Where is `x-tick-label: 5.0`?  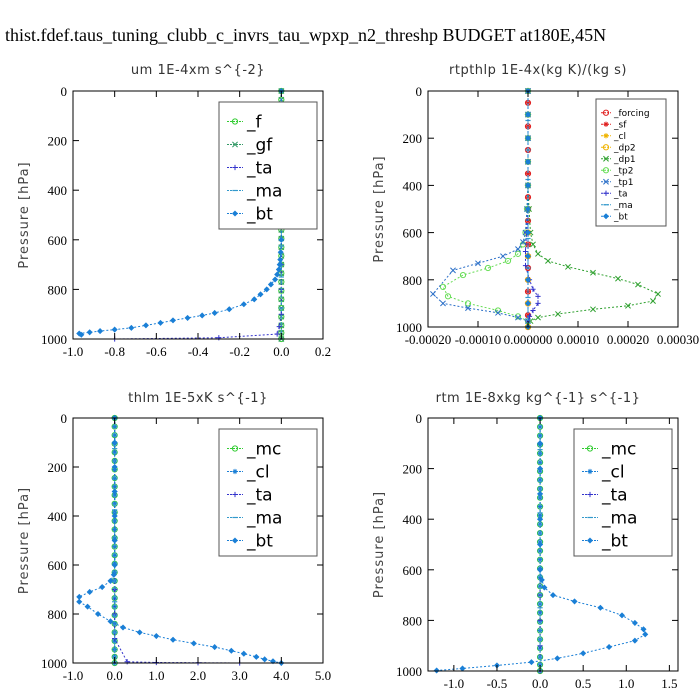 x-tick-label: 5.0 is located at coordinates (323, 675).